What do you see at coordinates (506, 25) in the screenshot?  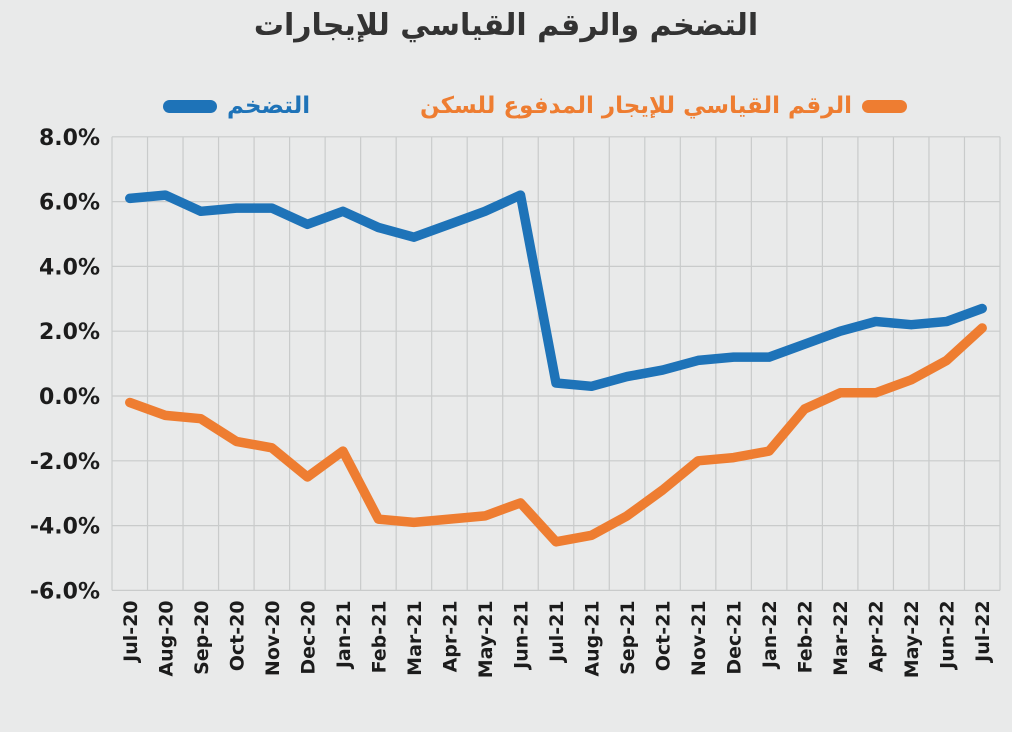 I see `chart-title: التضخم والرقم القياسي للإيجارات` at bounding box center [506, 25].